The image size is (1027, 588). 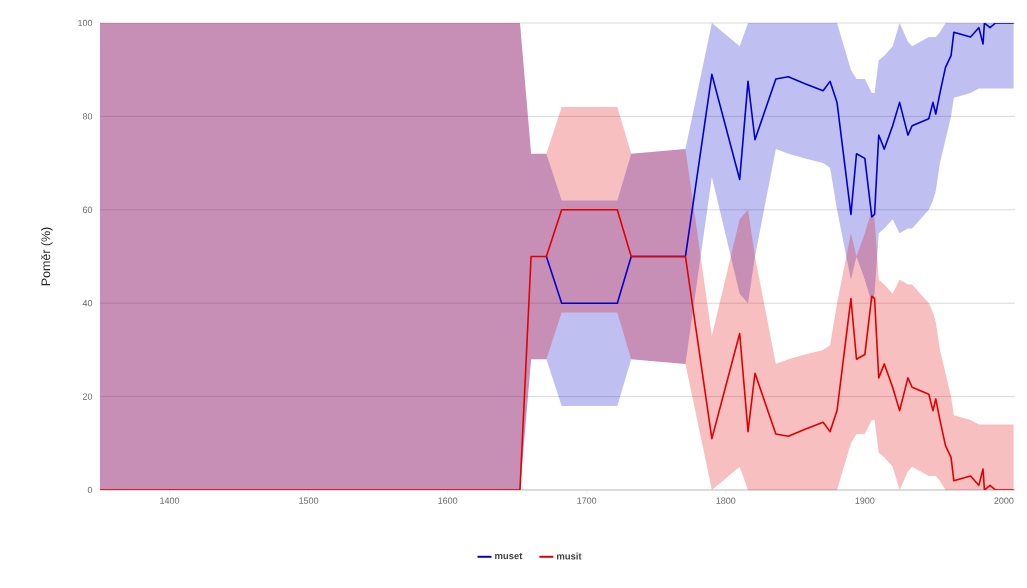 I want to click on x-tick-label: 1900, so click(x=865, y=500).